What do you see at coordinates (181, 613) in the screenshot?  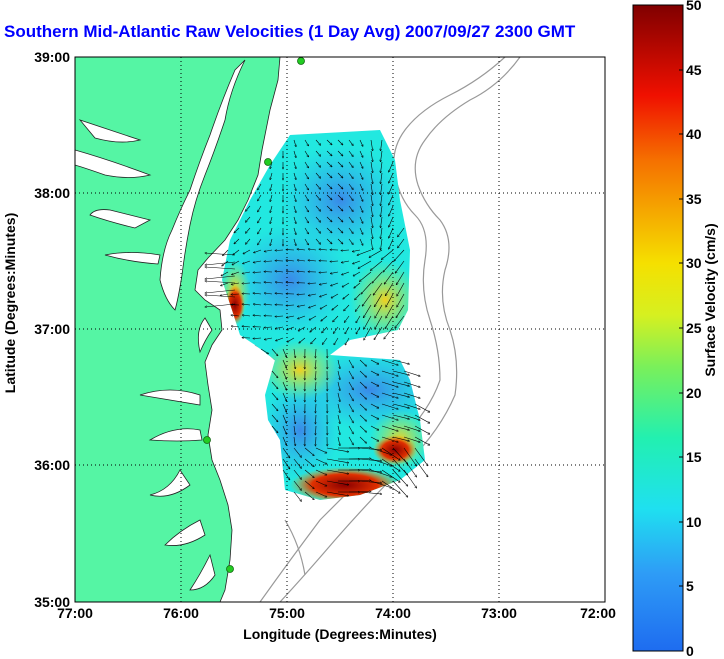 I see `x-tick-label: 76:00` at bounding box center [181, 613].